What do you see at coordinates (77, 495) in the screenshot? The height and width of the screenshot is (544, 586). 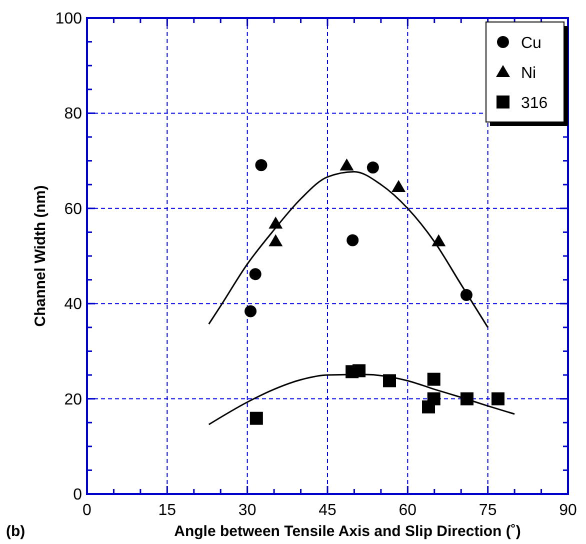 I see `y-tick-label: 0` at bounding box center [77, 495].